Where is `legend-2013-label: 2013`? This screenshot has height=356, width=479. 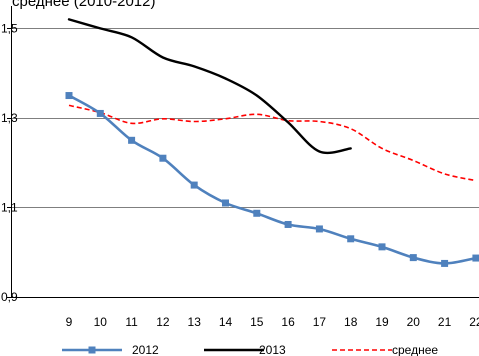 legend-2013-label: 2013 is located at coordinates (272, 349).